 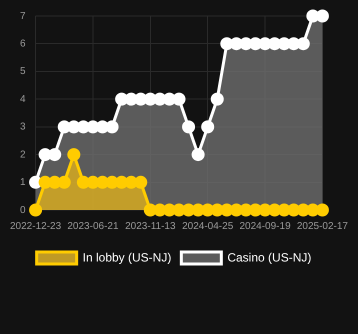 I want to click on y-tick-label: 7, so click(x=23, y=16).